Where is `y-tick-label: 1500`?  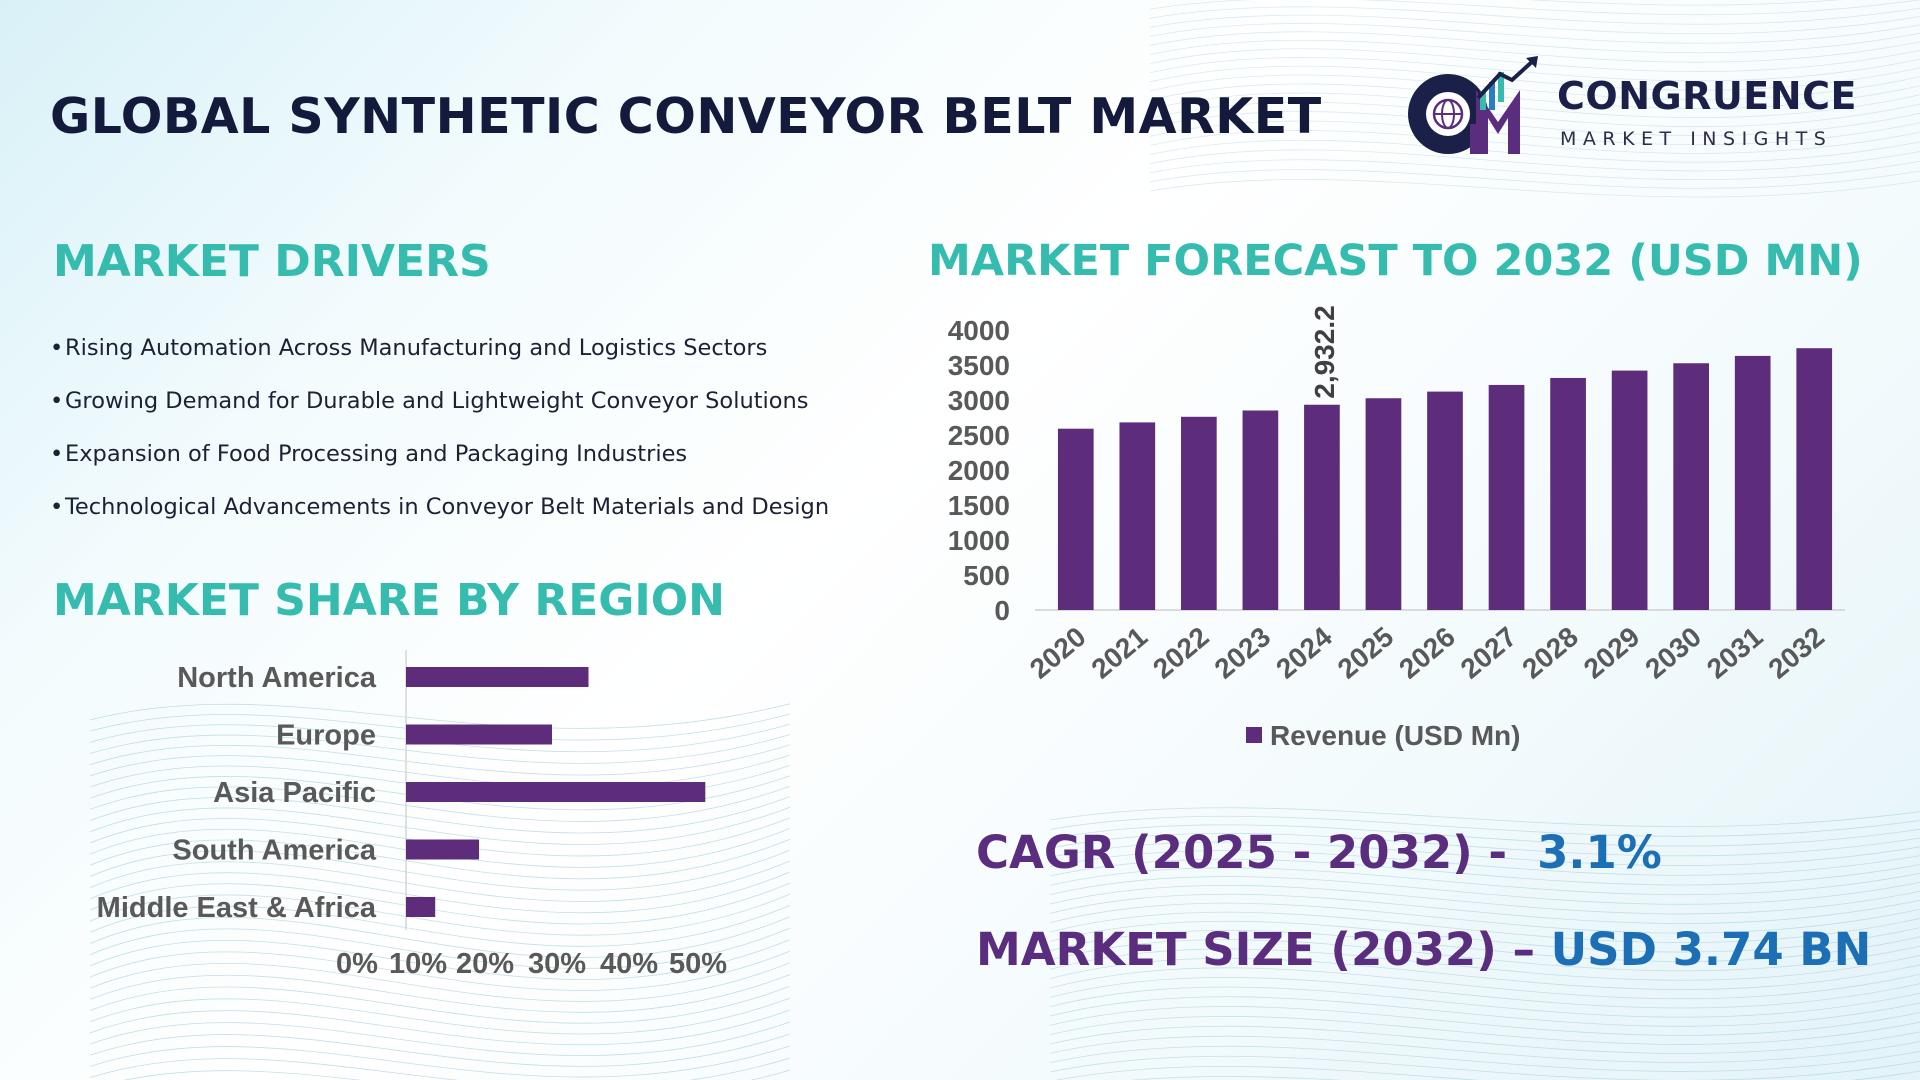 y-tick-label: 1500 is located at coordinates (979, 505).